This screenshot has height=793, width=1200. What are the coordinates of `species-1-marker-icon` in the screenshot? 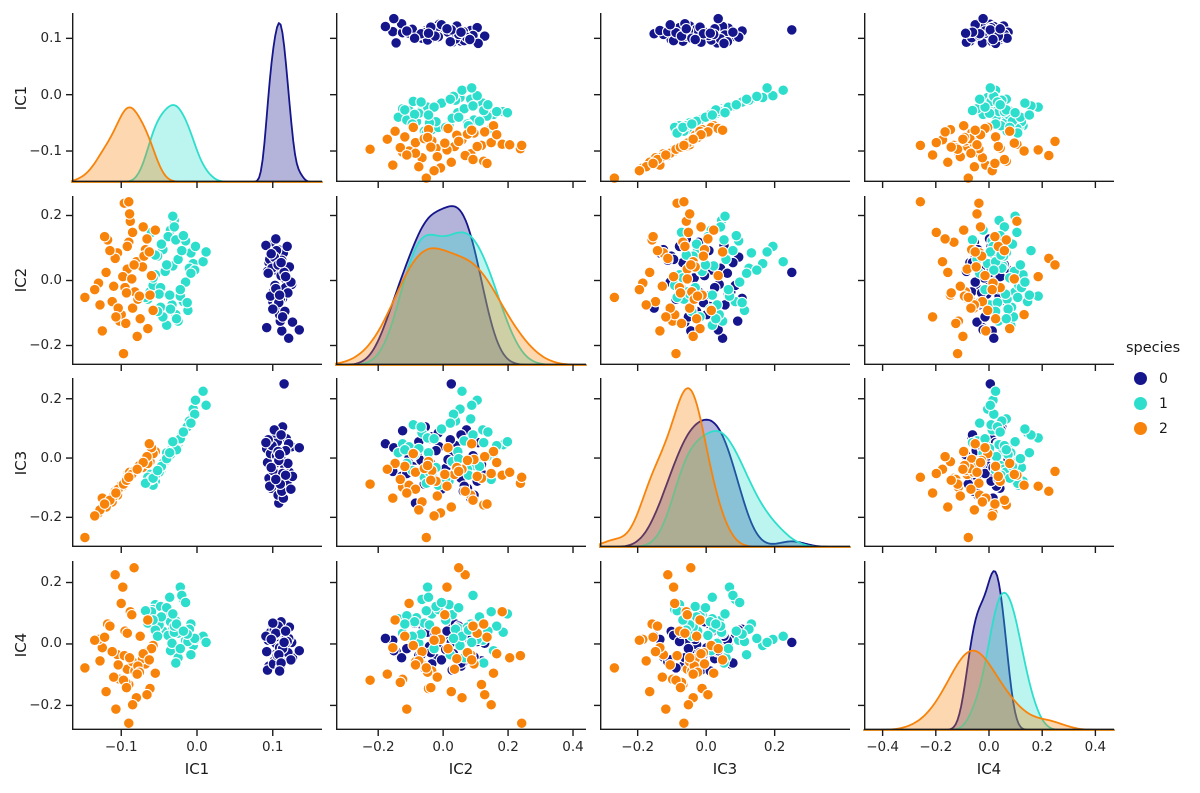 It's located at (1140, 403).